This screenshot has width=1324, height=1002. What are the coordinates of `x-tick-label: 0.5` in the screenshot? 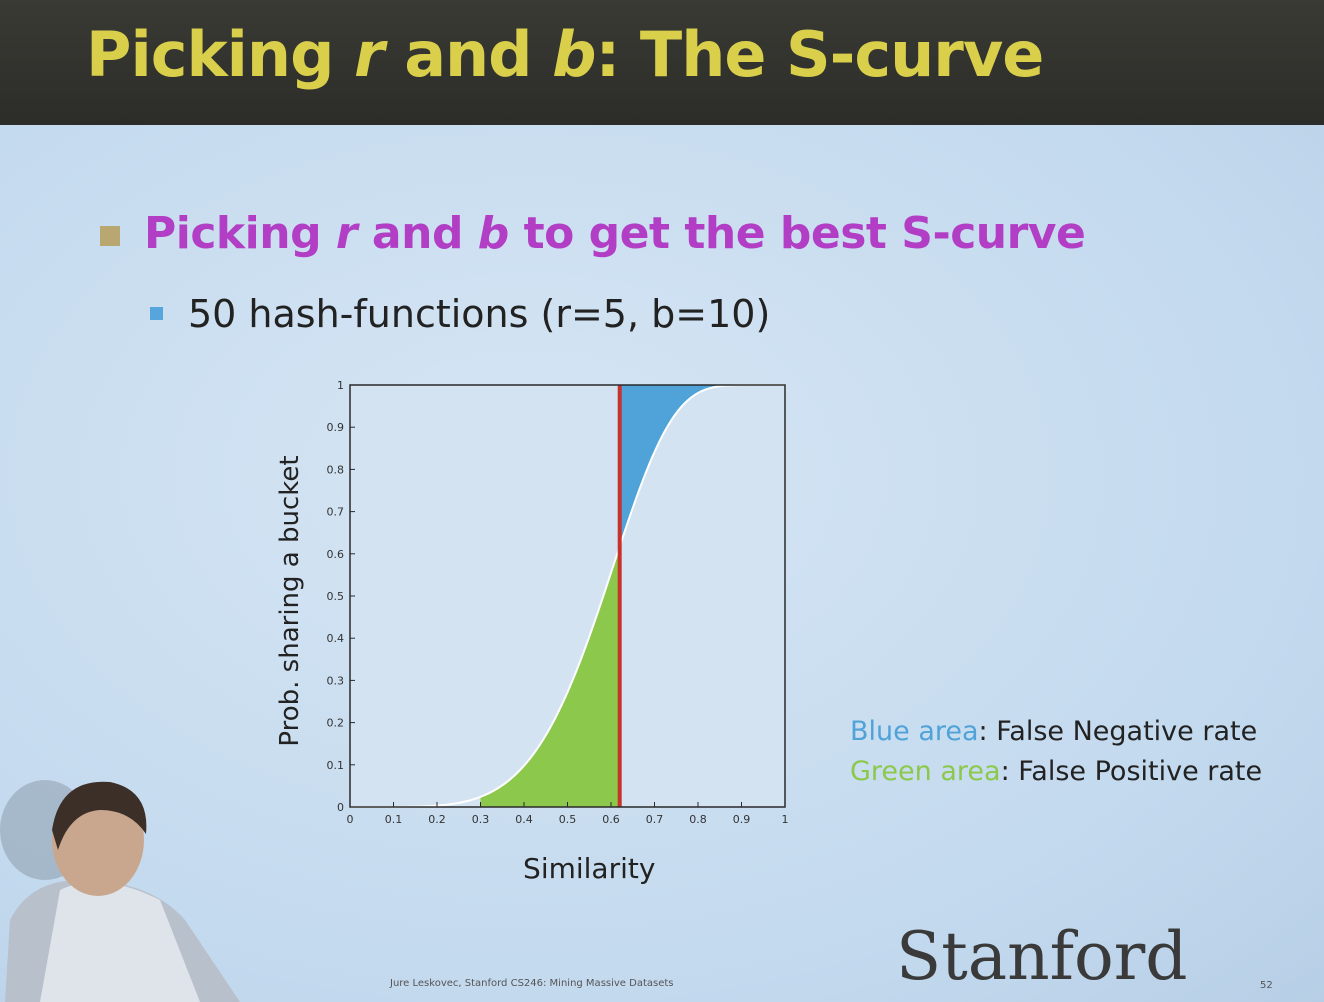 It's located at (568, 819).